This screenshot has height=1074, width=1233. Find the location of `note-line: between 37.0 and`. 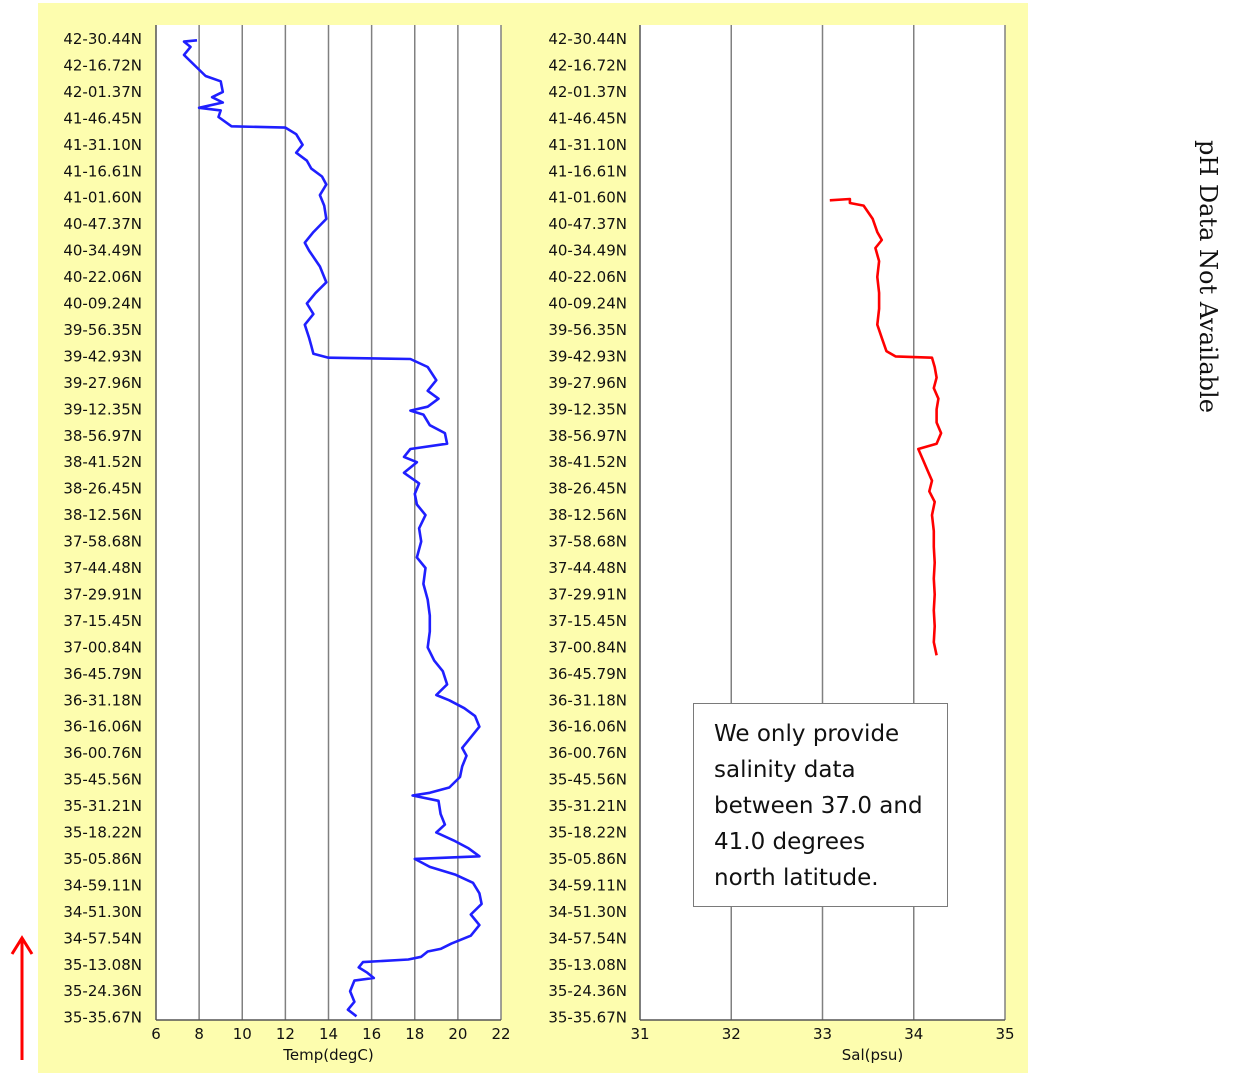

note-line: between 37.0 and is located at coordinates (818, 806).